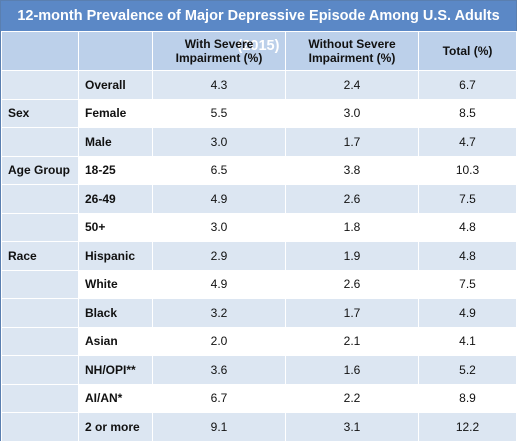 This screenshot has height=442, width=517. I want to click on row: Black 3.2 1.7 4.9, so click(259, 313).